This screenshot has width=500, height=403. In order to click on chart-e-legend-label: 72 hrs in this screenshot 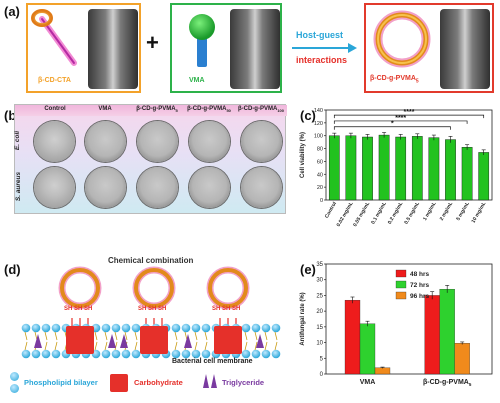, I will do `click(420, 285)`.